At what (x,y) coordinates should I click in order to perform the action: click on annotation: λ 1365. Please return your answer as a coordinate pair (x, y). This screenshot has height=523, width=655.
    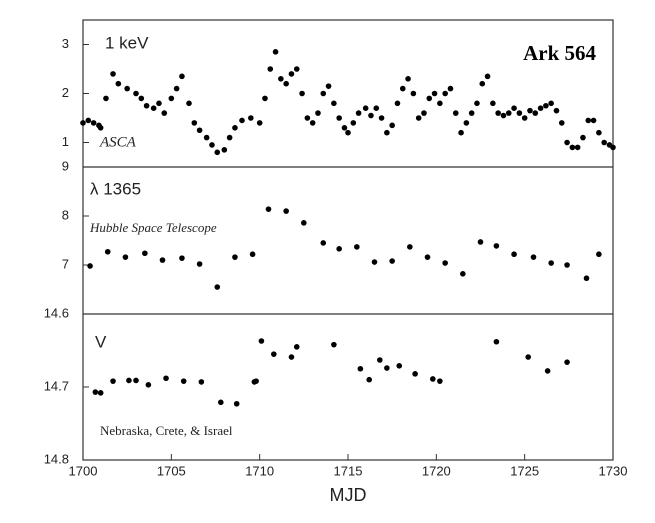
    Looking at the image, I should click on (115, 188).